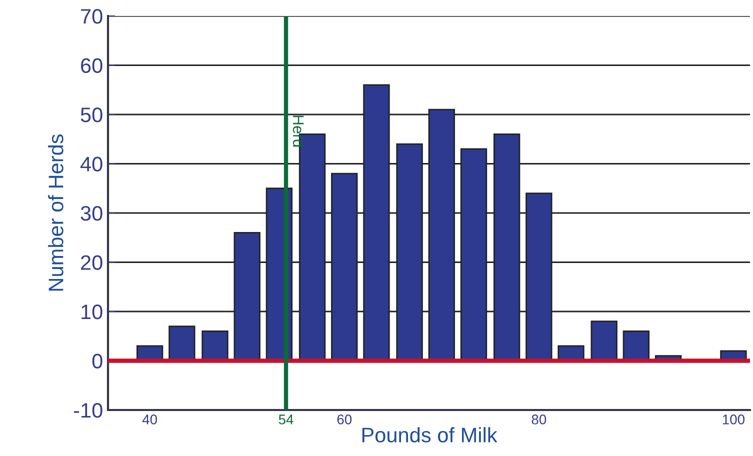  What do you see at coordinates (733, 419) in the screenshot?
I see `x-tick-label: 100` at bounding box center [733, 419].